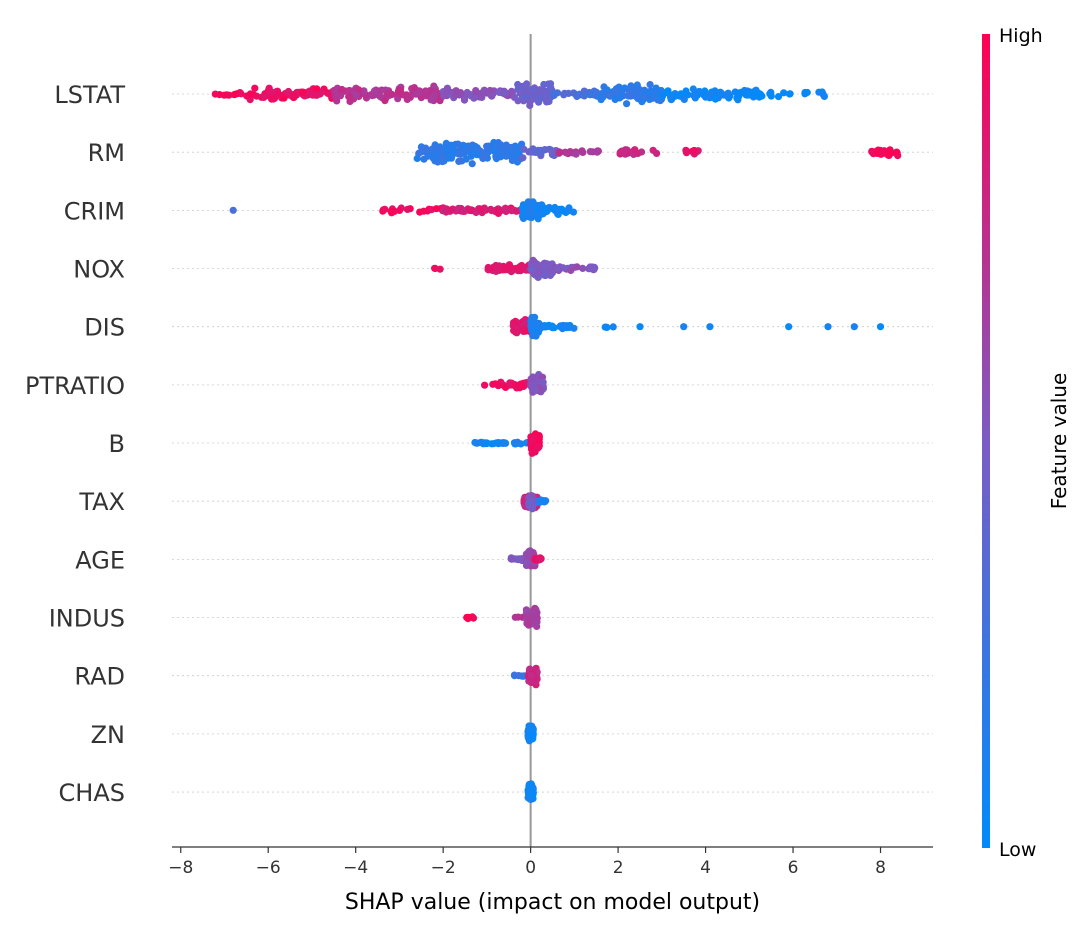 The height and width of the screenshot is (930, 1086). Describe the element at coordinates (87, 619) in the screenshot. I see `feature-label-indus: INDUS` at that location.